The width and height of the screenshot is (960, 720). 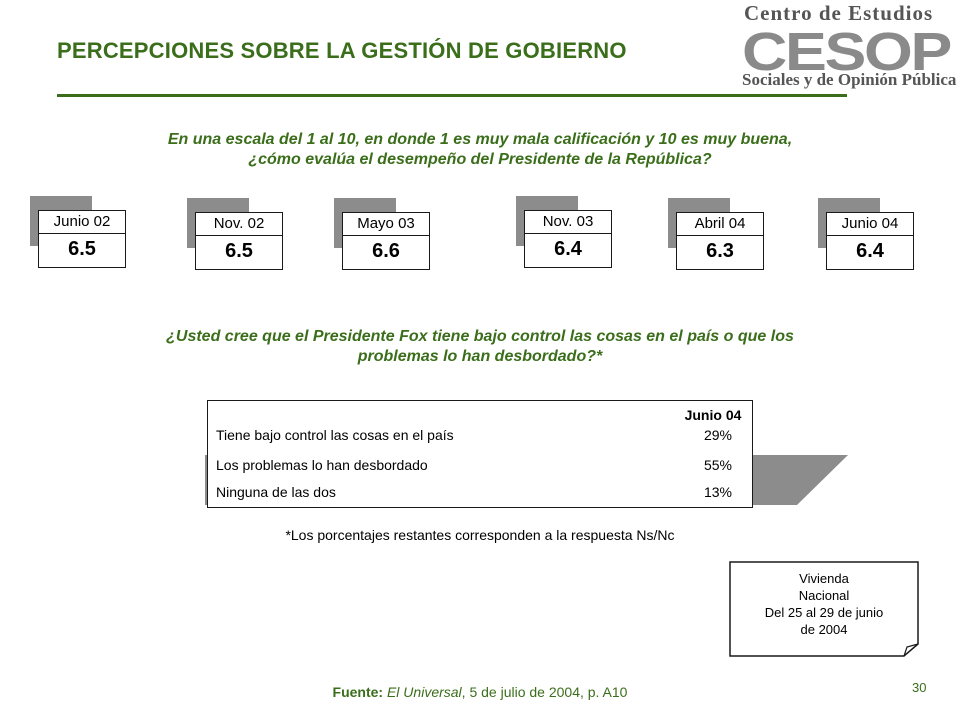 I want to click on score-card: Mayo 03 6.6, so click(x=384, y=238).